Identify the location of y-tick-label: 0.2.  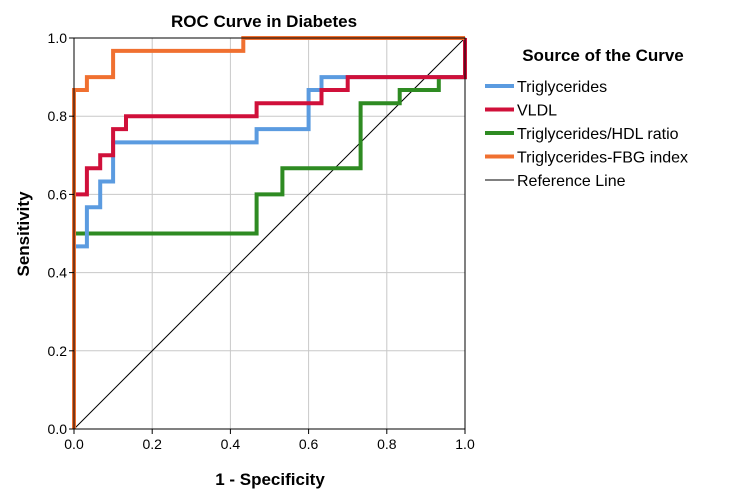
(58, 351).